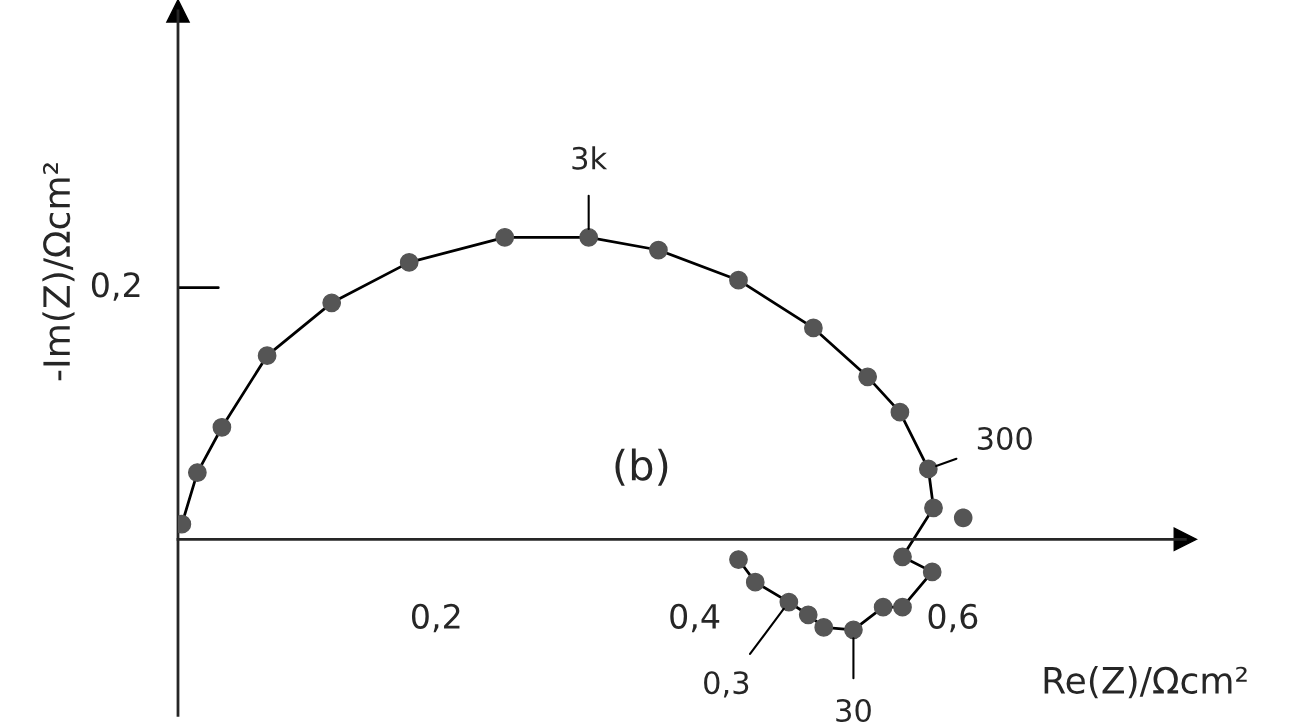  I want to click on x-tick-label: 0,2, so click(435, 618).